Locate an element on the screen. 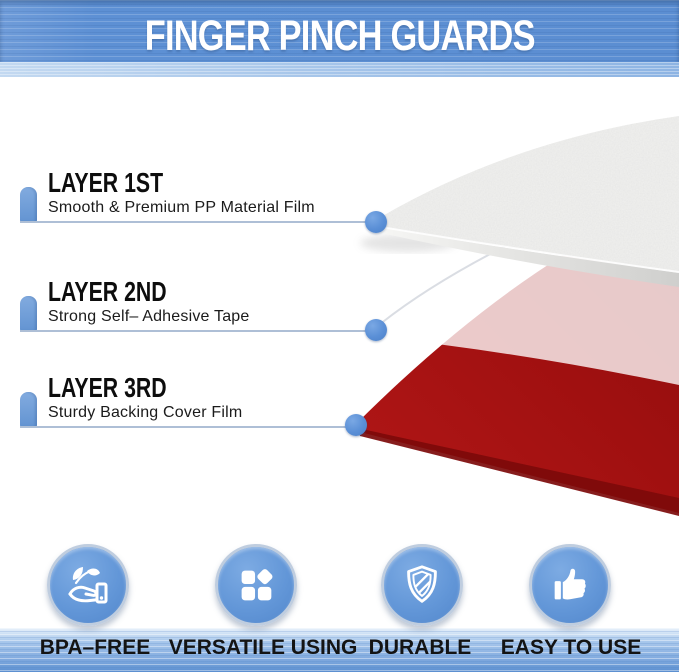 The width and height of the screenshot is (679, 672). banner-stripe is located at coordinates (339, 69).